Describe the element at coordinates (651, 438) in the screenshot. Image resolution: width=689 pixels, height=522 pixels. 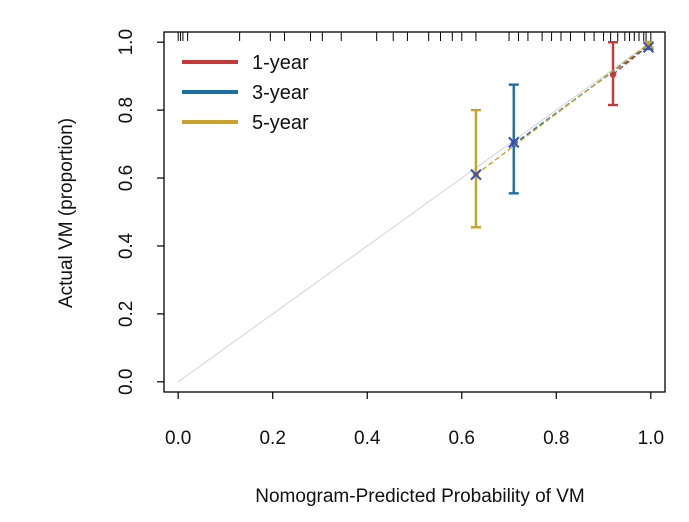
I see `x-tick-label: 1.0` at that location.